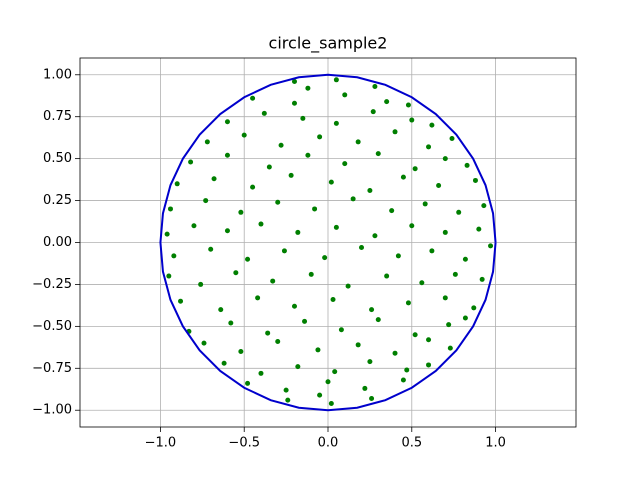  I want to click on x-tick-label: 0.5, so click(411, 443).